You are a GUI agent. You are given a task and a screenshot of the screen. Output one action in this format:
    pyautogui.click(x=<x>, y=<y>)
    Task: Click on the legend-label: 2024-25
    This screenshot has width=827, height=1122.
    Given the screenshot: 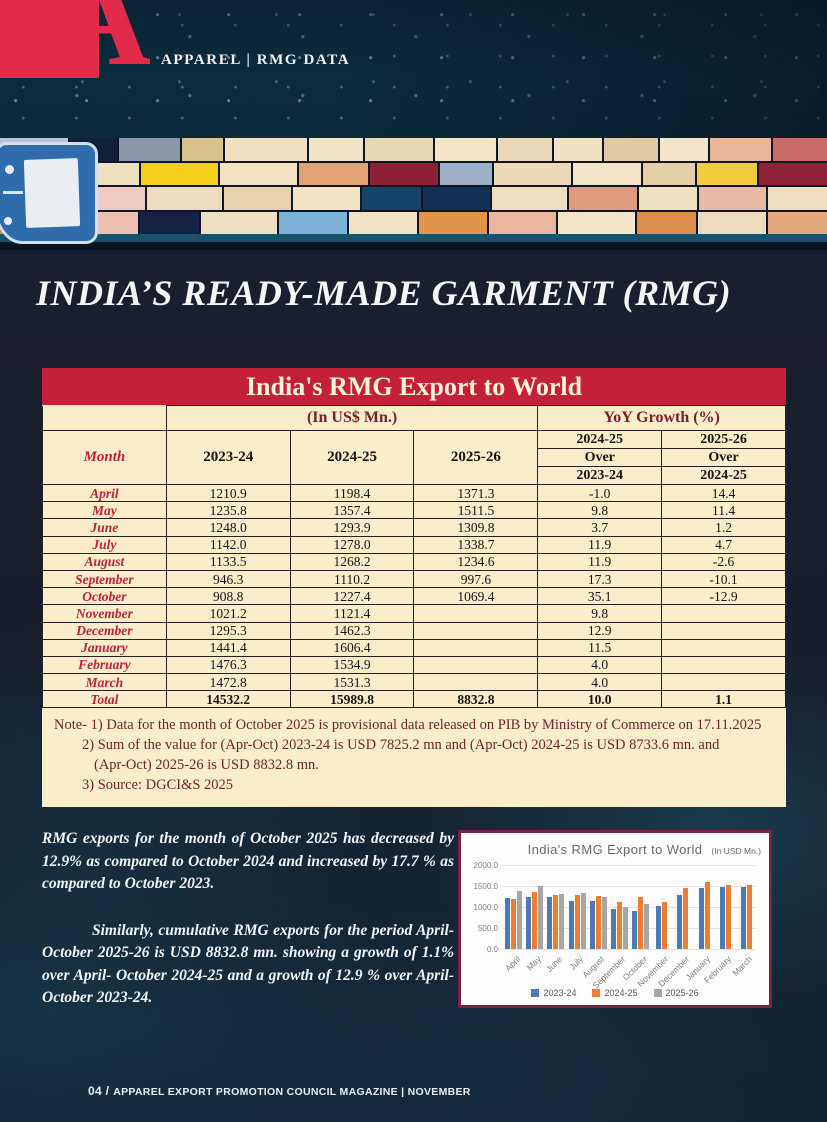 What is the action you would take?
    pyautogui.click(x=621, y=993)
    